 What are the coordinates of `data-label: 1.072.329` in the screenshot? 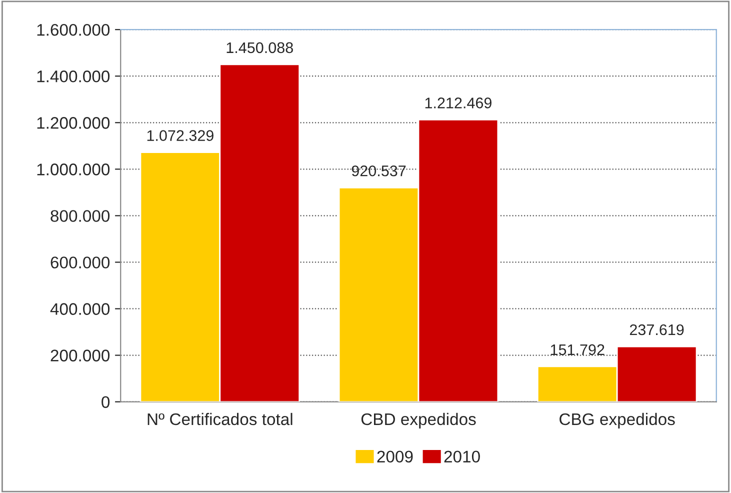 It's located at (180, 135).